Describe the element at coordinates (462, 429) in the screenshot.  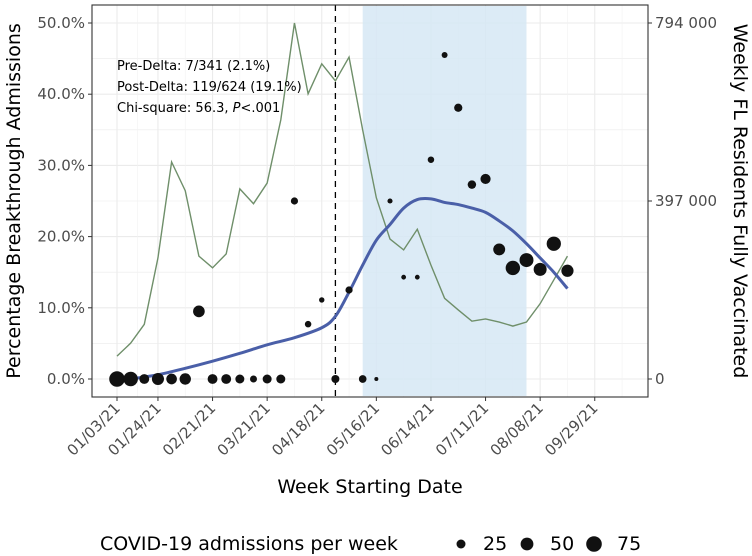
I see `x-tick-label: 07/11/21` at that location.